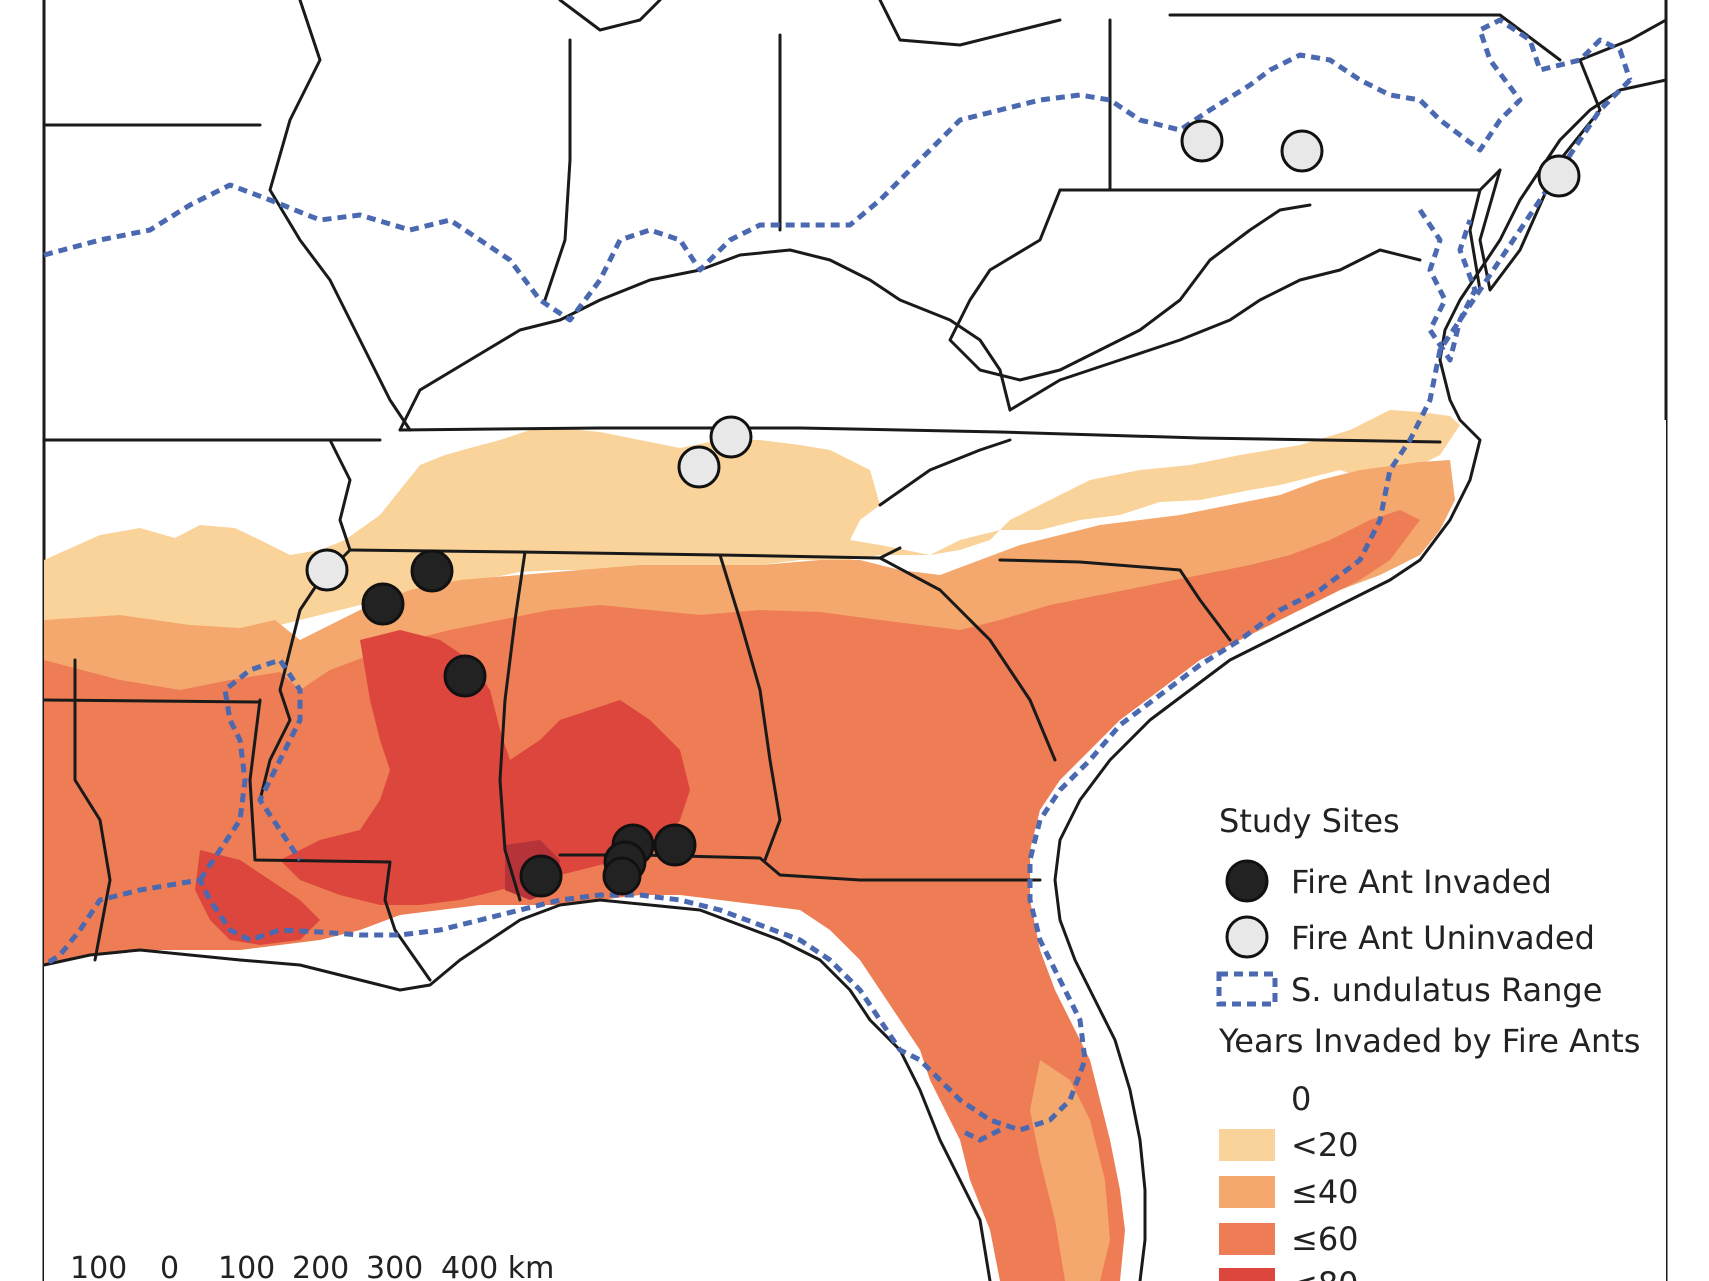 Image resolution: width=1709 pixels, height=1281 pixels. What do you see at coordinates (610, 16) in the screenshot?
I see `border-mn-wi` at bounding box center [610, 16].